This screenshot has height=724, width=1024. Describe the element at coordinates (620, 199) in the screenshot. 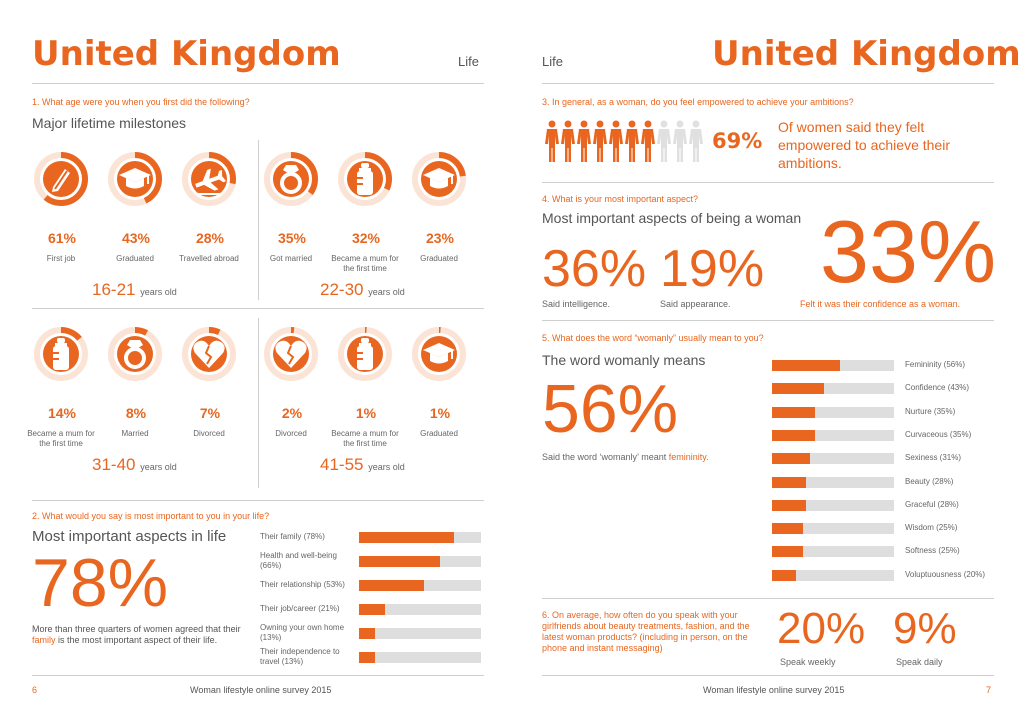

I see `question-4: 4. What is your most important aspect?` at that location.